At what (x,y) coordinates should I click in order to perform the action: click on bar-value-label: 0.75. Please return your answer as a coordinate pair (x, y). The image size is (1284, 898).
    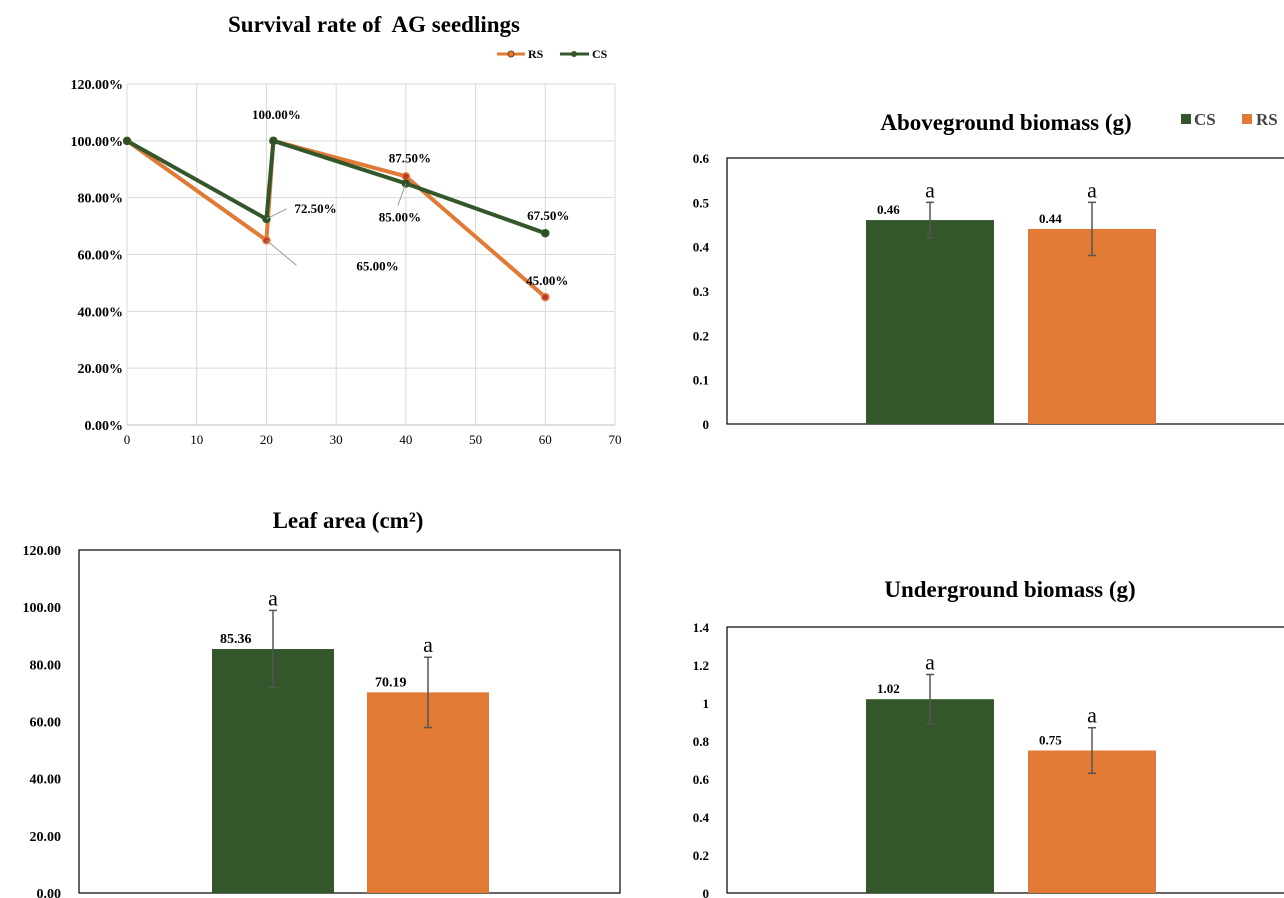
    Looking at the image, I should click on (1050, 740).